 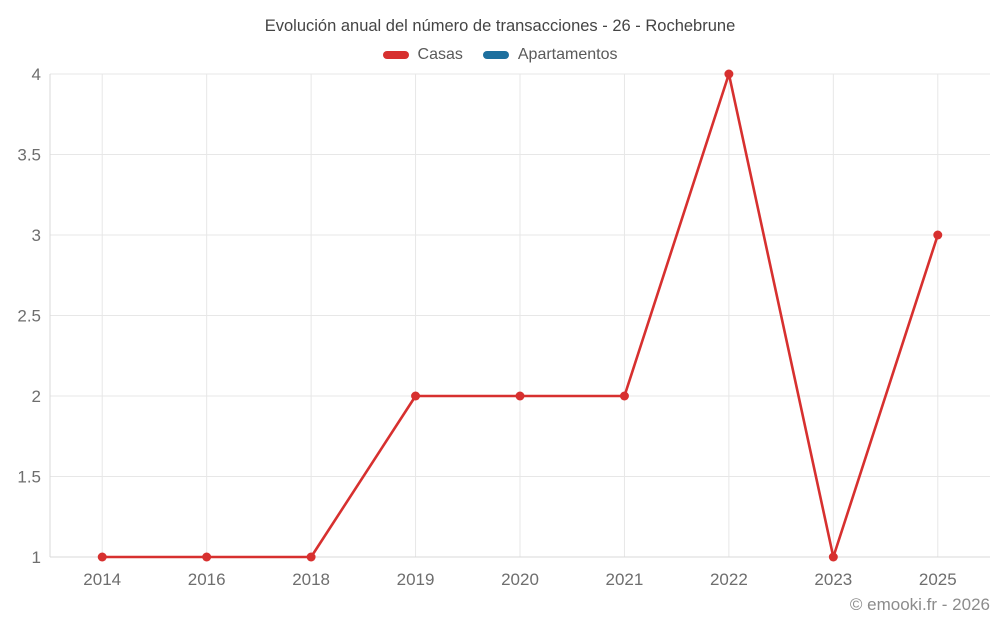 What do you see at coordinates (311, 579) in the screenshot?
I see `x-tick-label: 2018` at bounding box center [311, 579].